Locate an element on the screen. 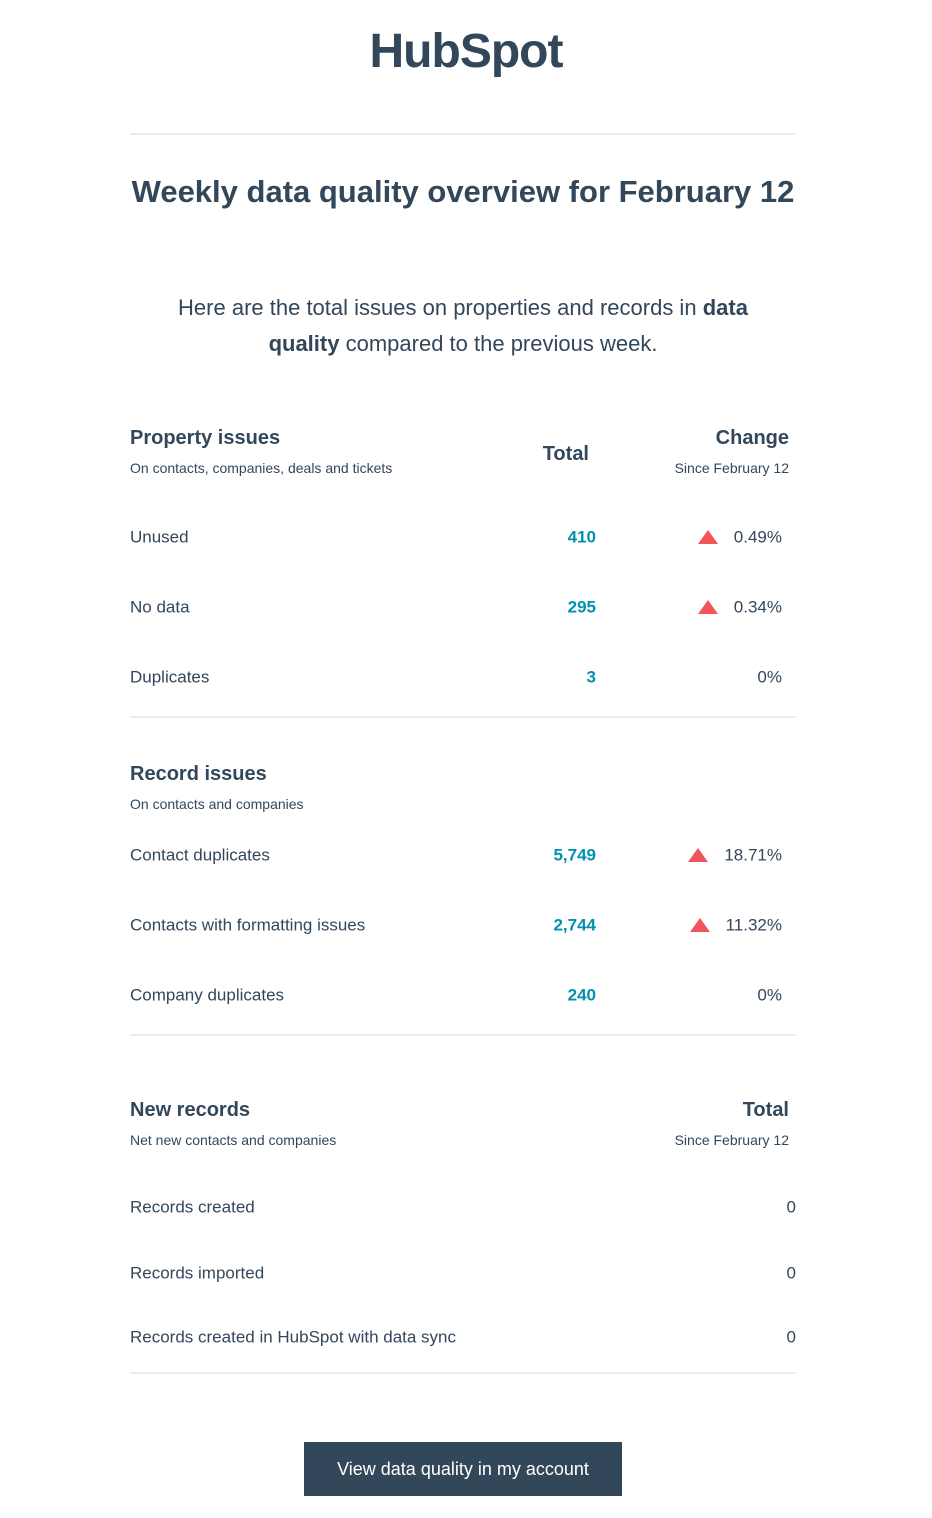  row-total: 295 is located at coordinates (581, 607).